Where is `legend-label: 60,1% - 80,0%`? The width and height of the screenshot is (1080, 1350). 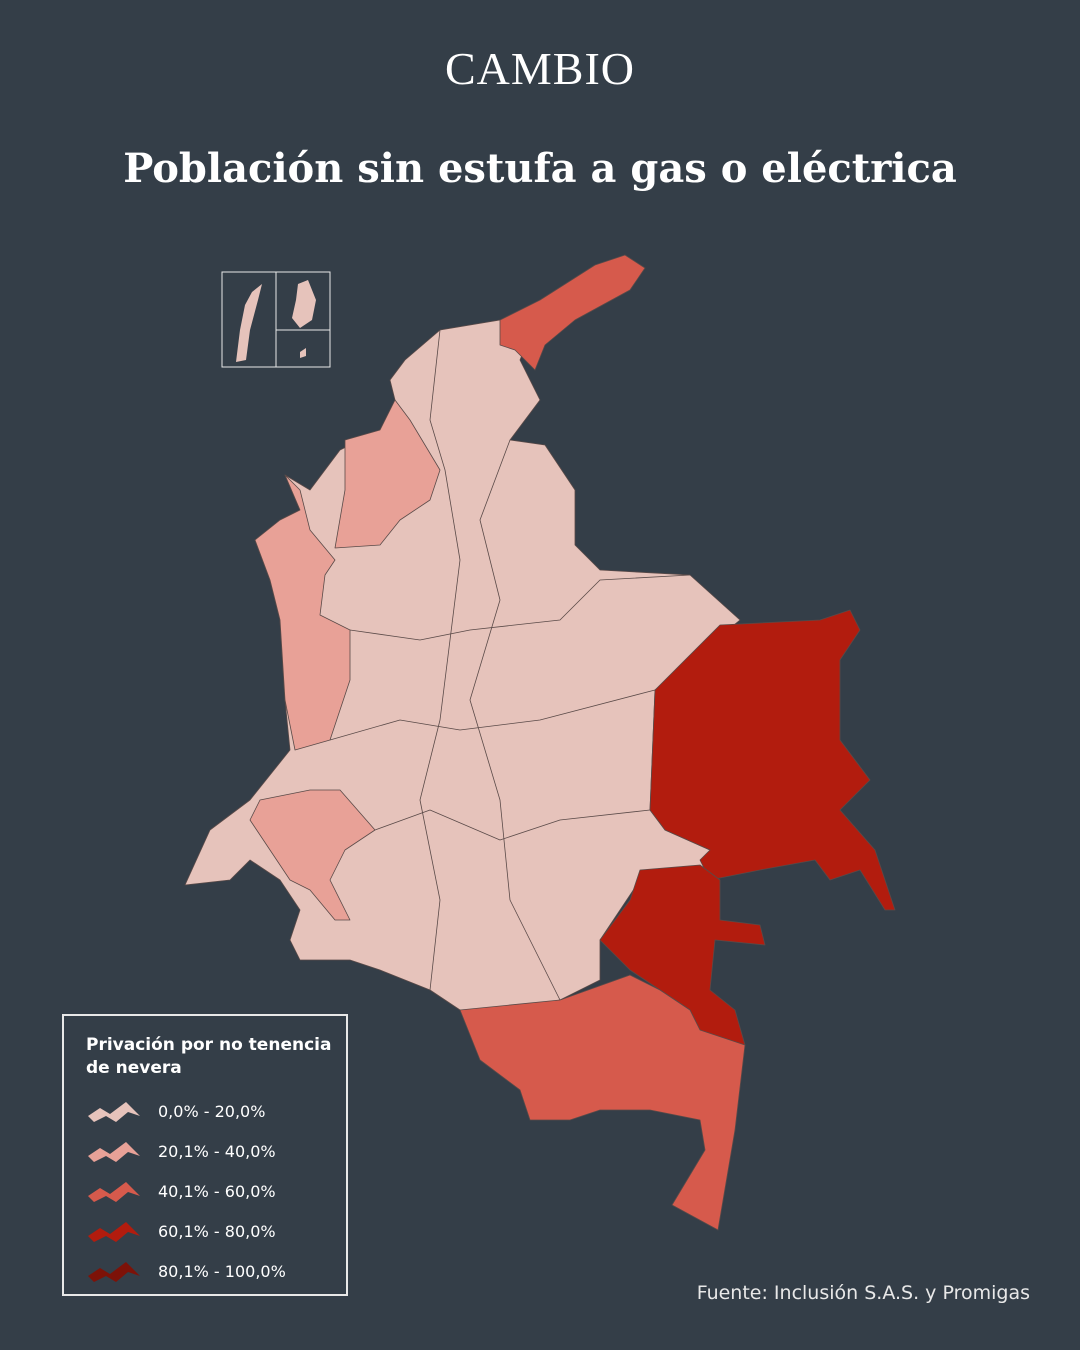
legend-label: 60,1% - 80,0% is located at coordinates (217, 1231).